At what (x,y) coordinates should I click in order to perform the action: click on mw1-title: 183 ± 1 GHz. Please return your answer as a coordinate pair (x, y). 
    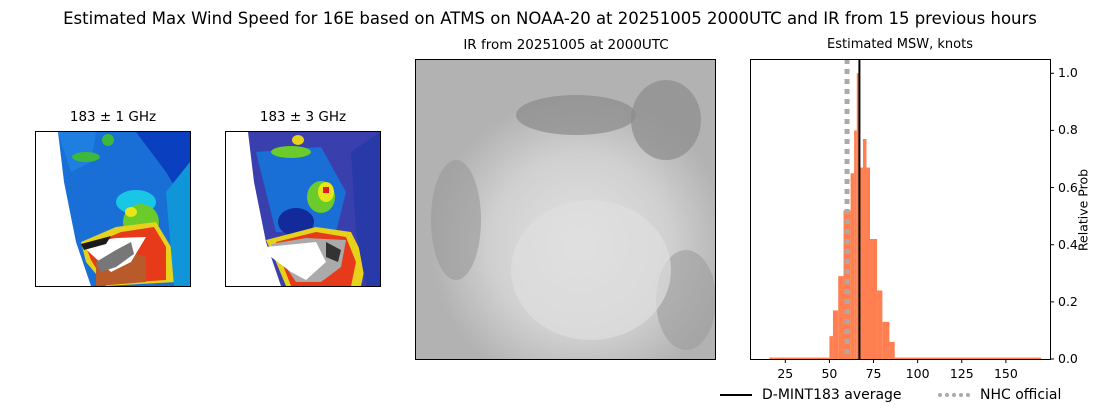
    Looking at the image, I should click on (113, 117).